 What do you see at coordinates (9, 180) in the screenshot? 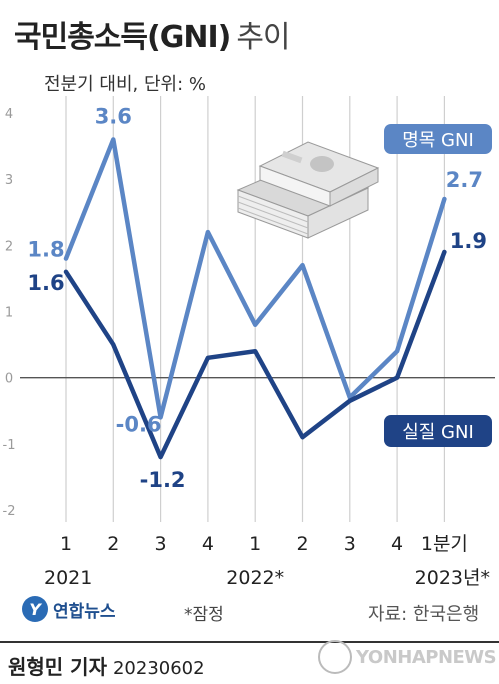
I see `y-tick-label: 3` at bounding box center [9, 180].